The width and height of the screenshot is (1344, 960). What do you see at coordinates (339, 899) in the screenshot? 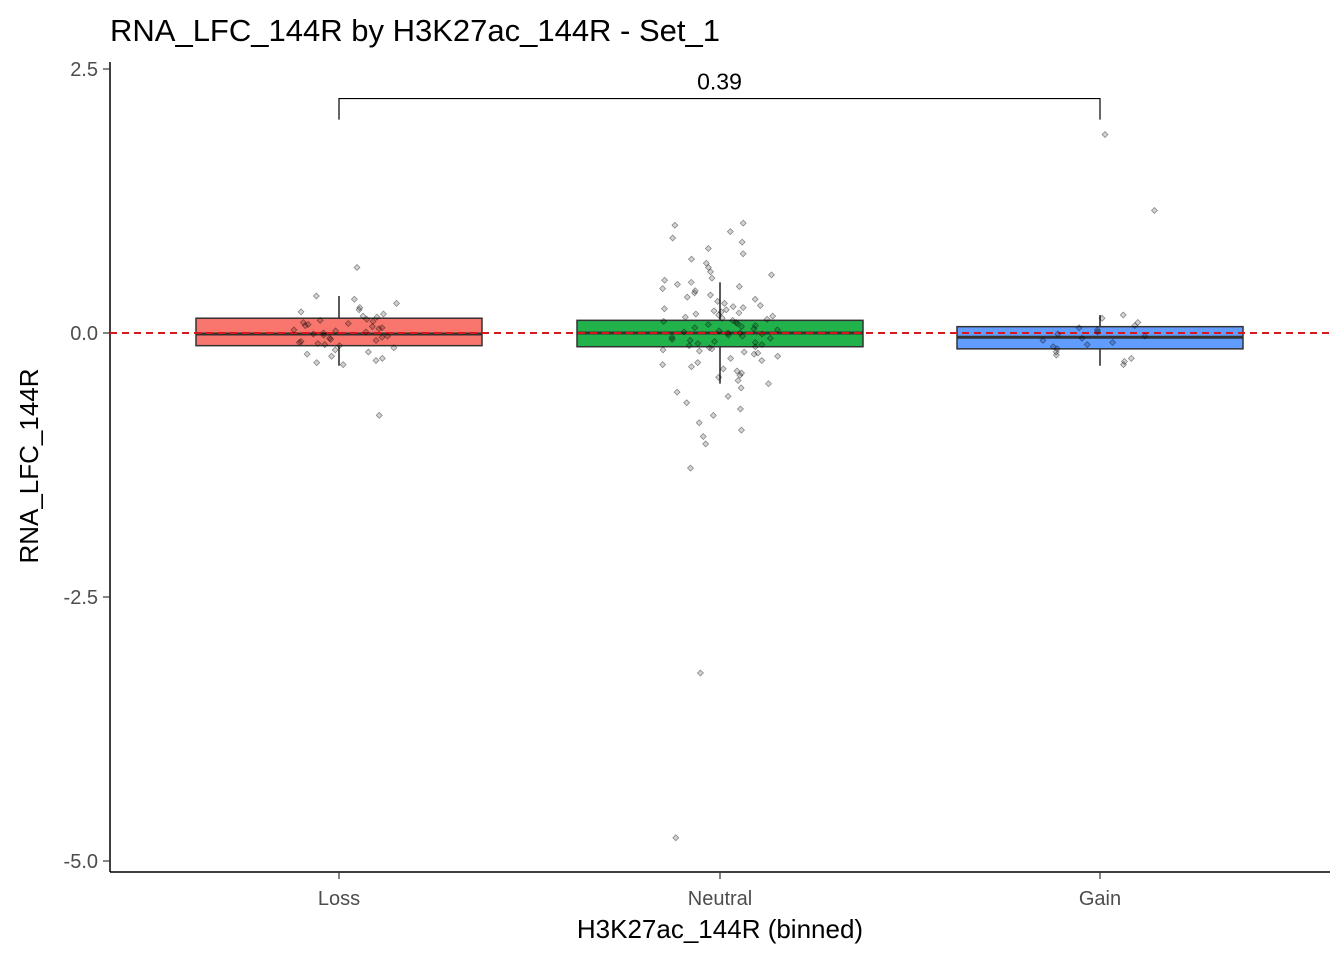
I see `x-tick-label: Loss` at bounding box center [339, 899].